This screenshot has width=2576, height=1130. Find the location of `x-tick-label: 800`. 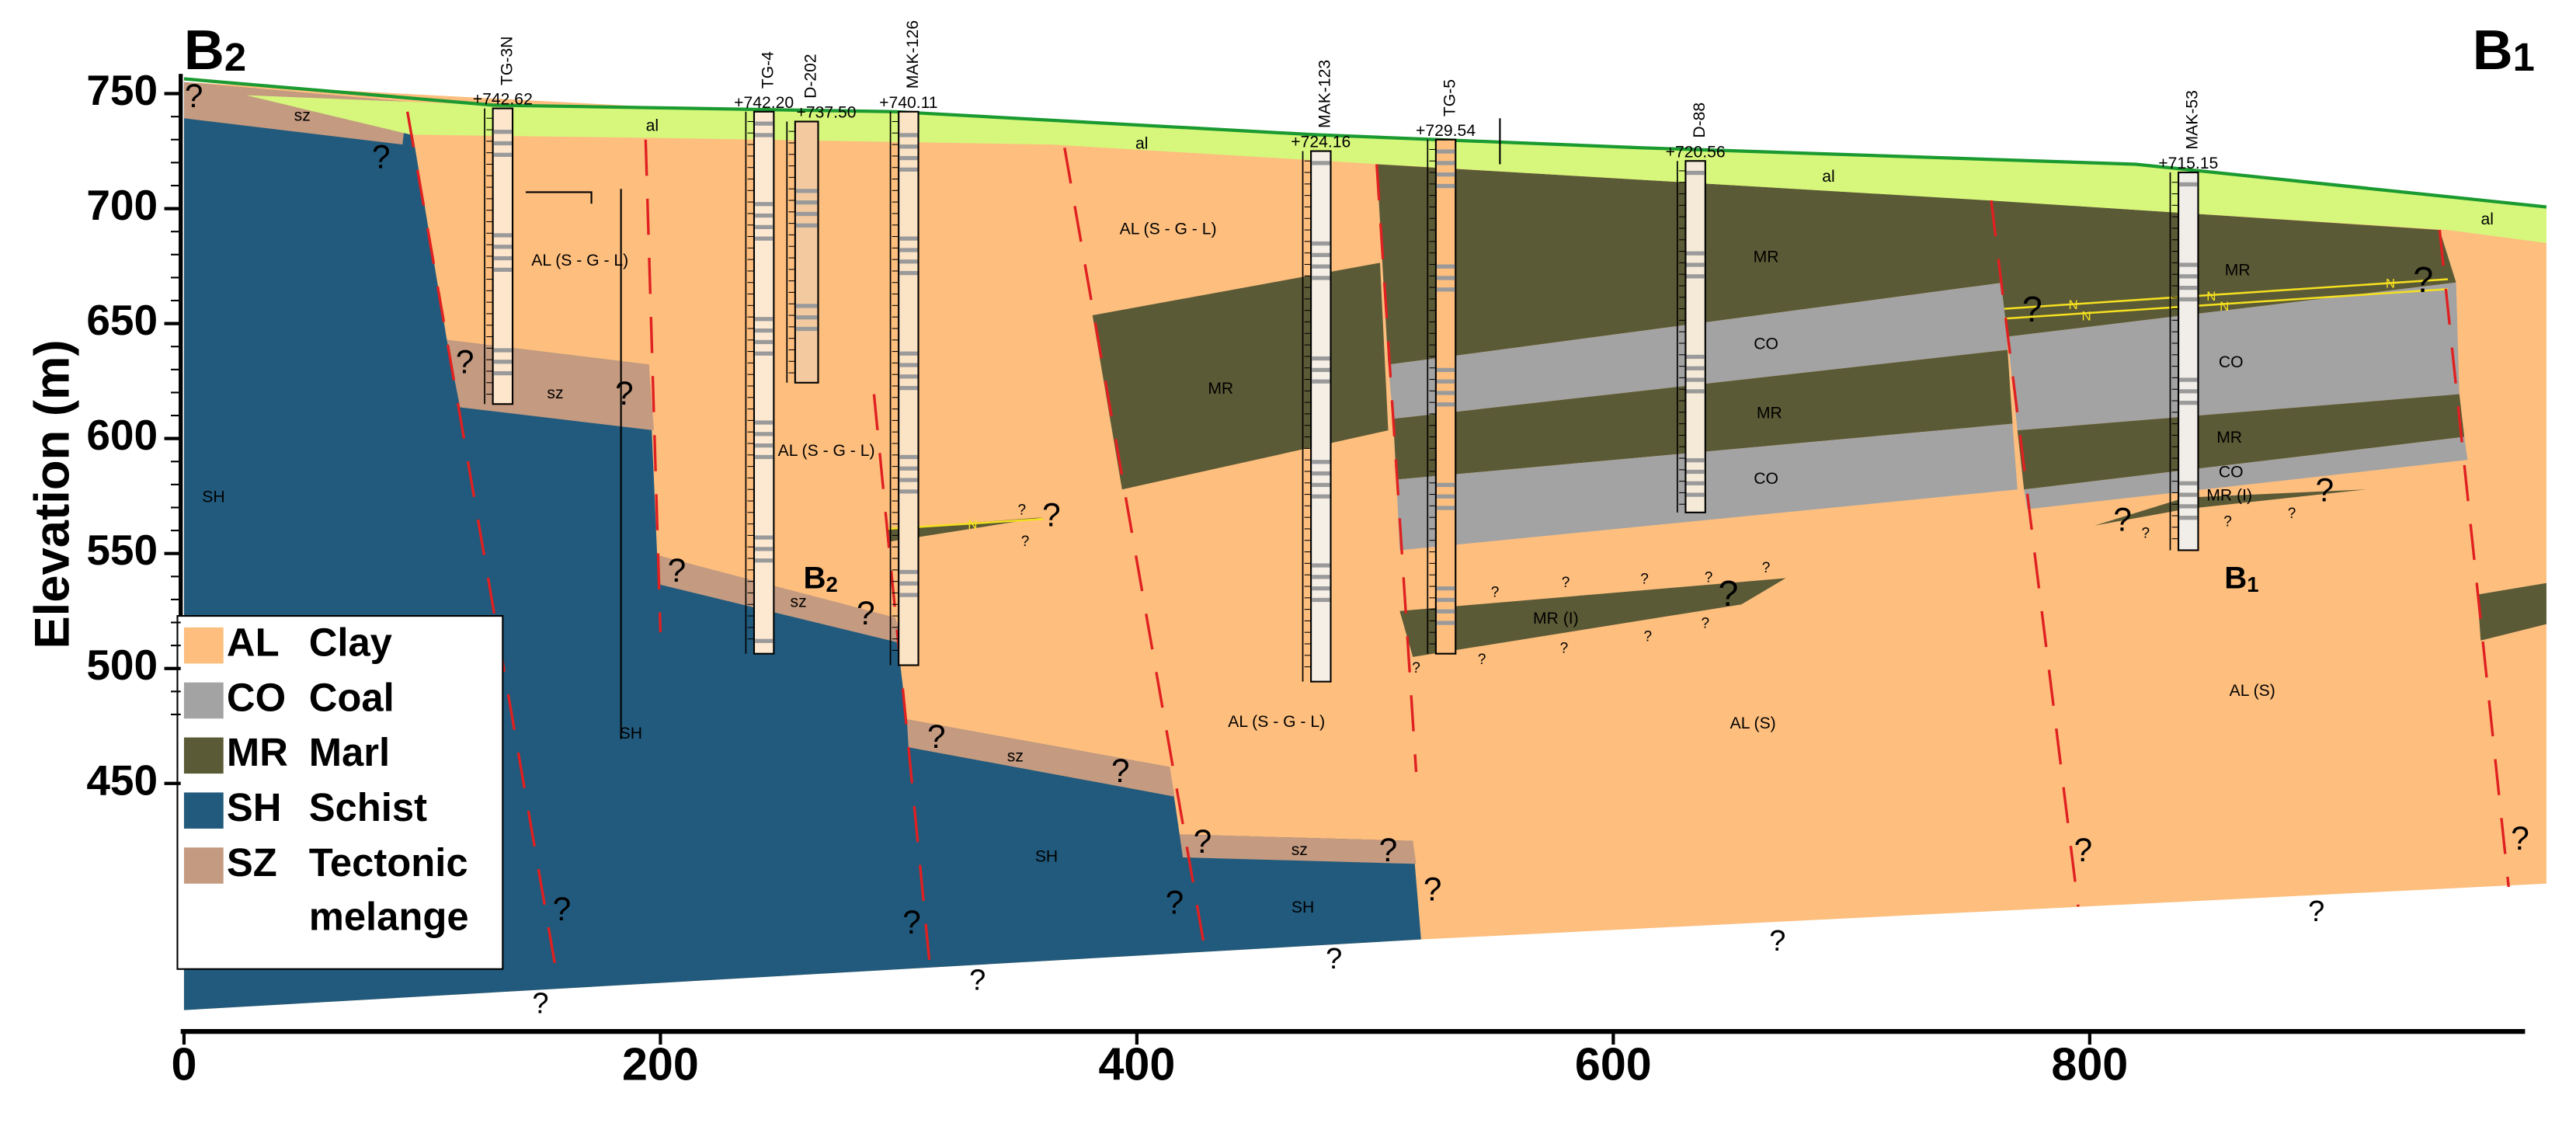

x-tick-label: 800 is located at coordinates (2089, 1064).